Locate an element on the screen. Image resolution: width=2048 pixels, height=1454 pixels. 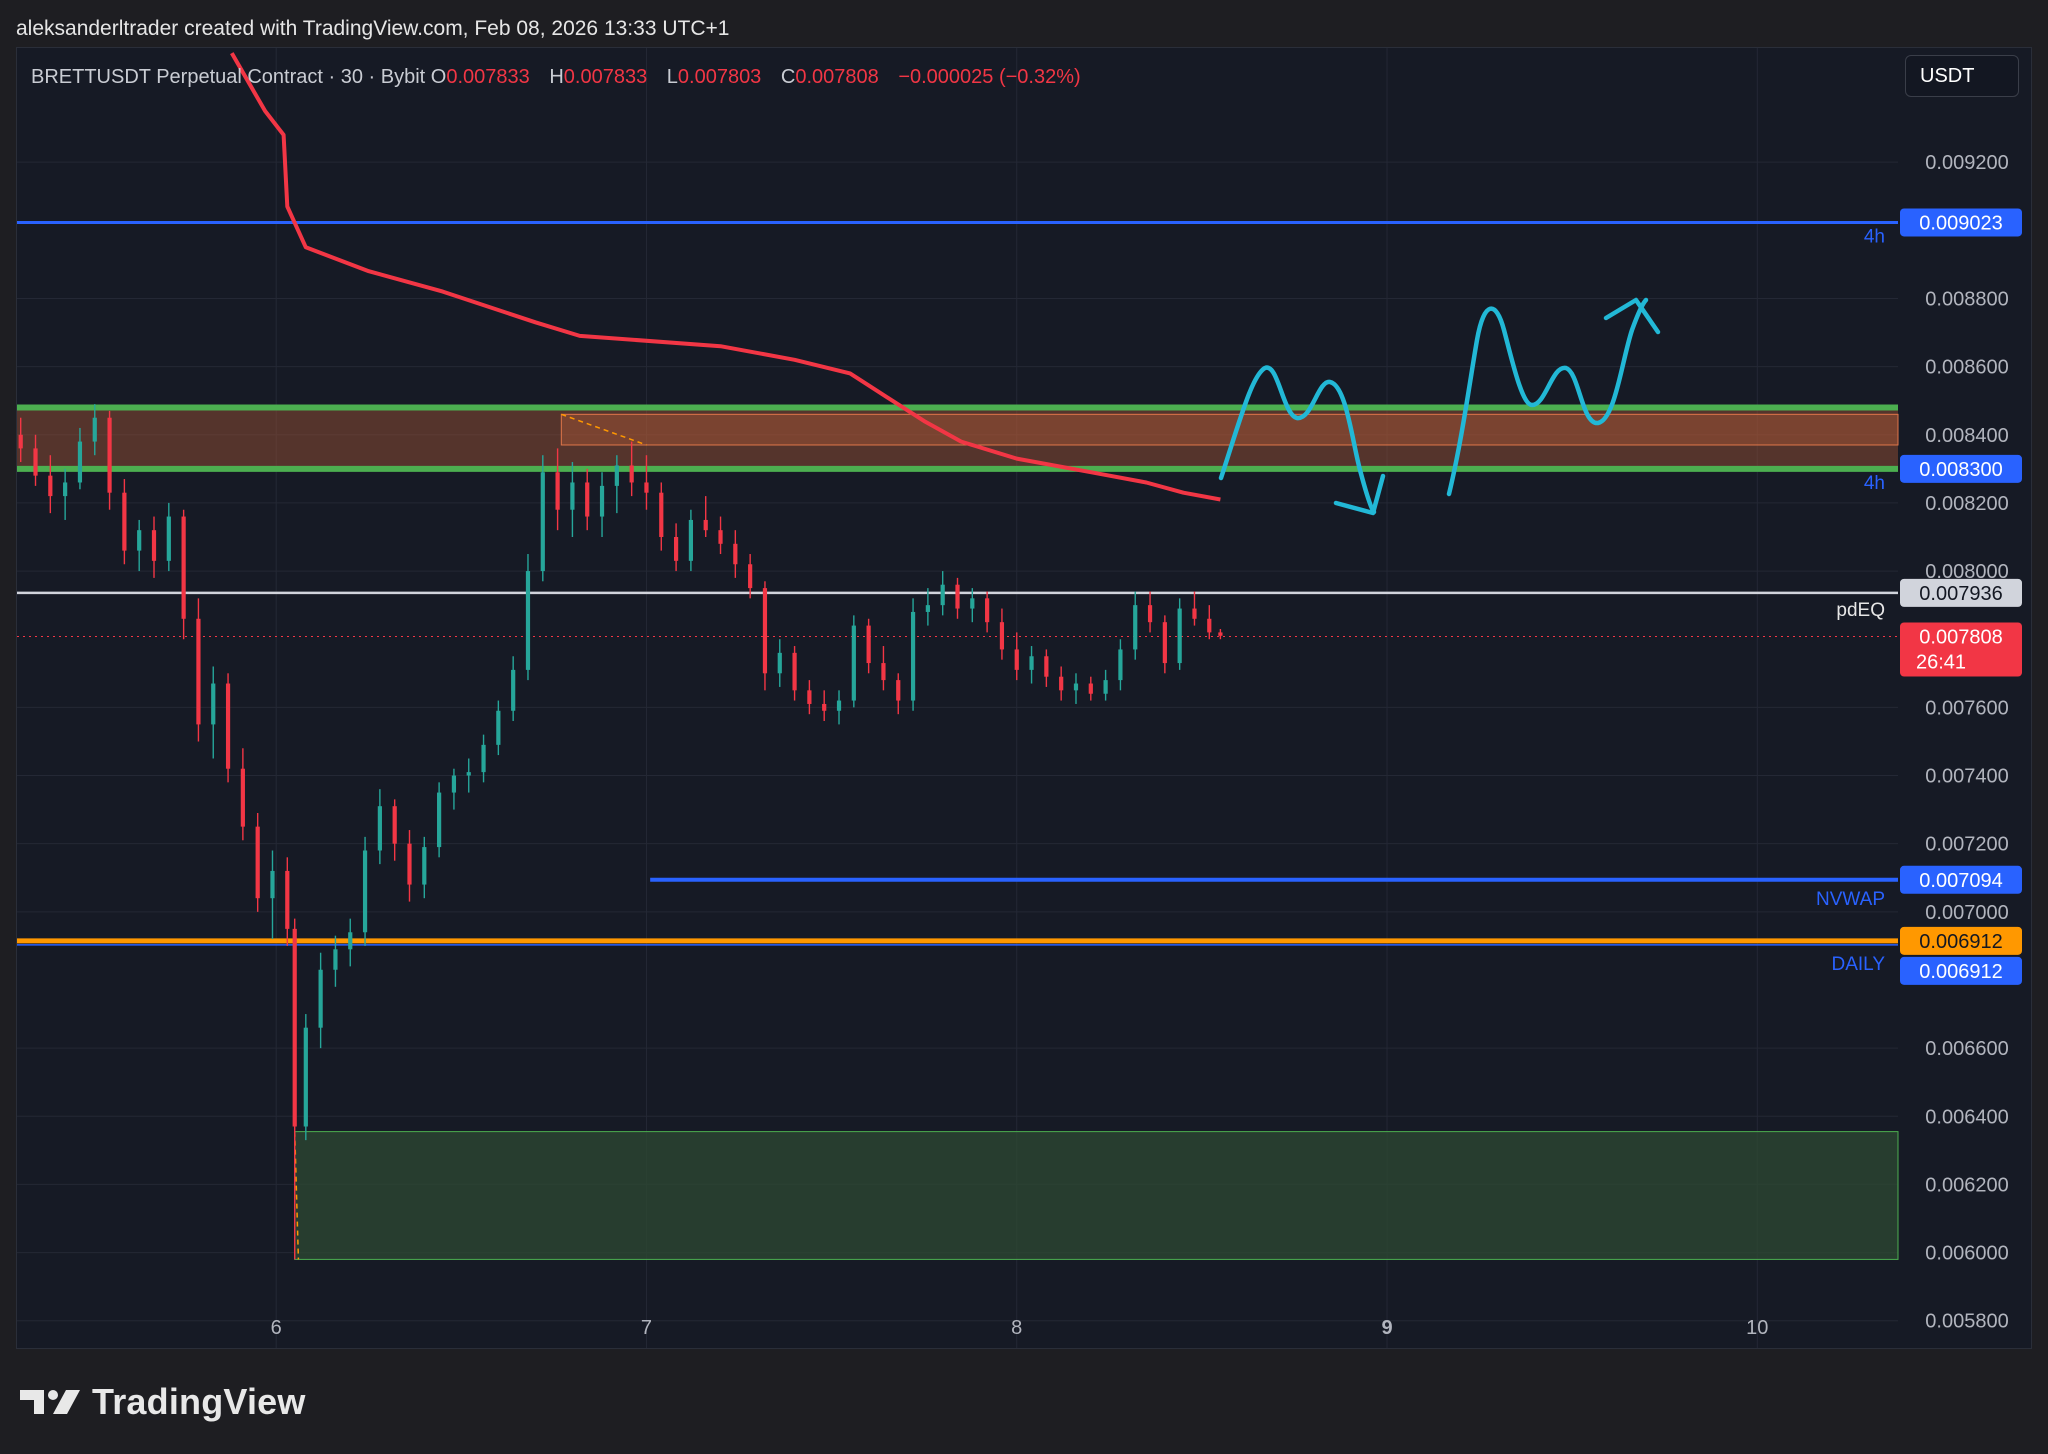
level-tag: pdEQ is located at coordinates (1860, 610).